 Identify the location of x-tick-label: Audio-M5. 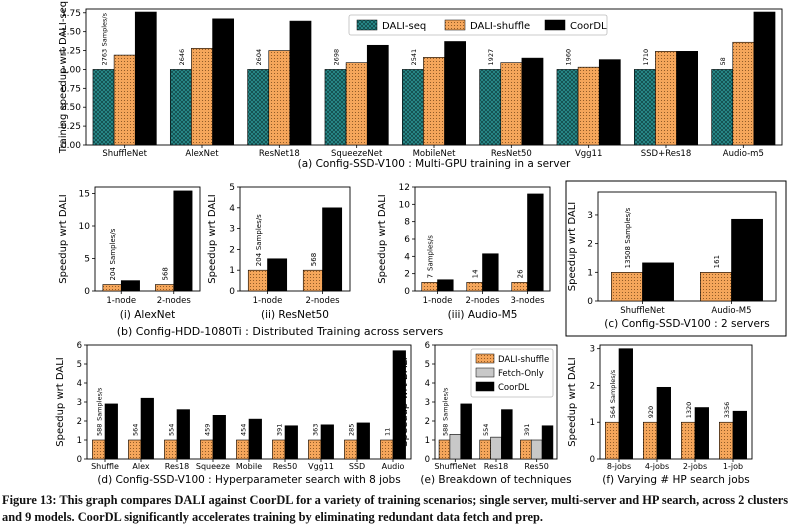
(731, 311).